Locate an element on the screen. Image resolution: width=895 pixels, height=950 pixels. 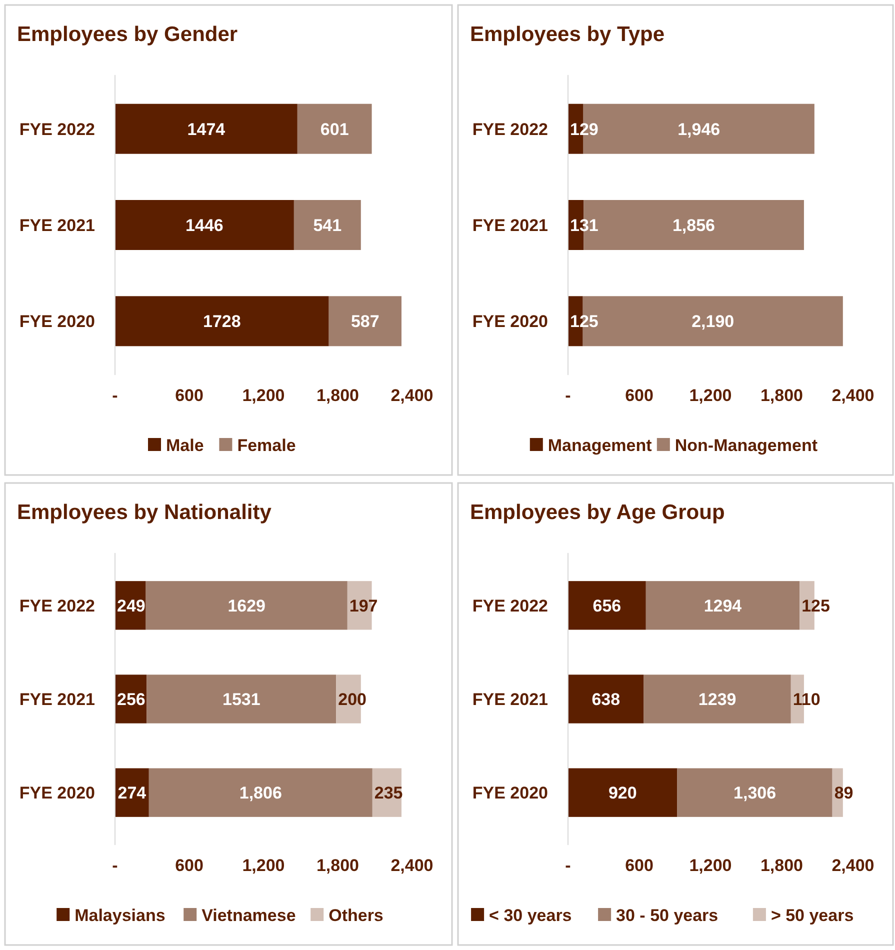
data-label: 274 is located at coordinates (132, 793).